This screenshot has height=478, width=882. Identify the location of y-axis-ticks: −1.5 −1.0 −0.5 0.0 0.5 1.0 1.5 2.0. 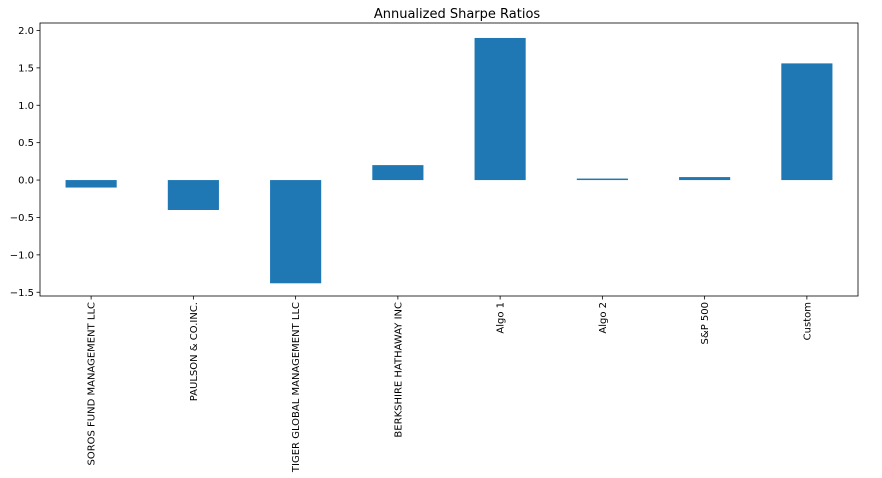
(25, 162).